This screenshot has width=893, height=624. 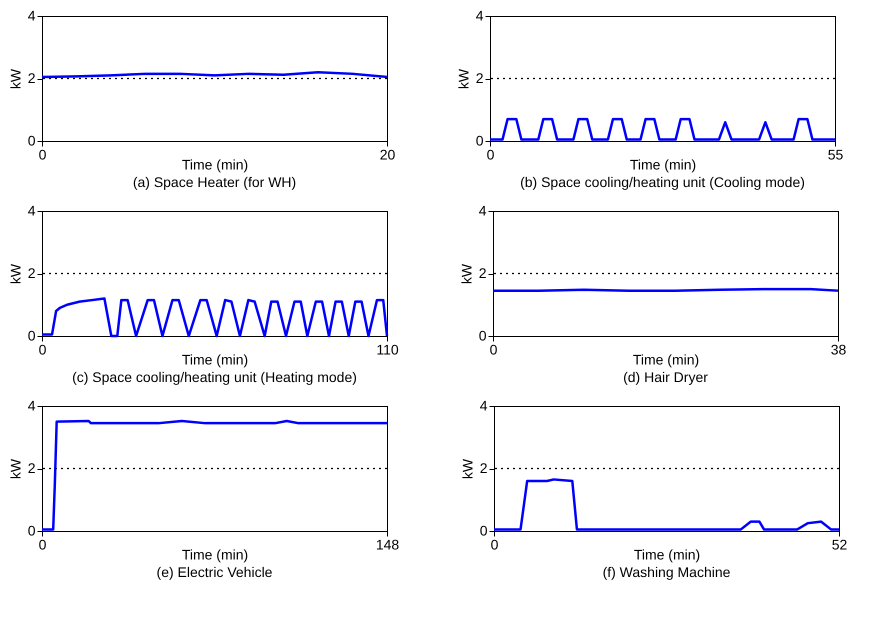 I want to click on text: (b) Space cooling/heating unit (Cooling mode), so click(x=662, y=182).